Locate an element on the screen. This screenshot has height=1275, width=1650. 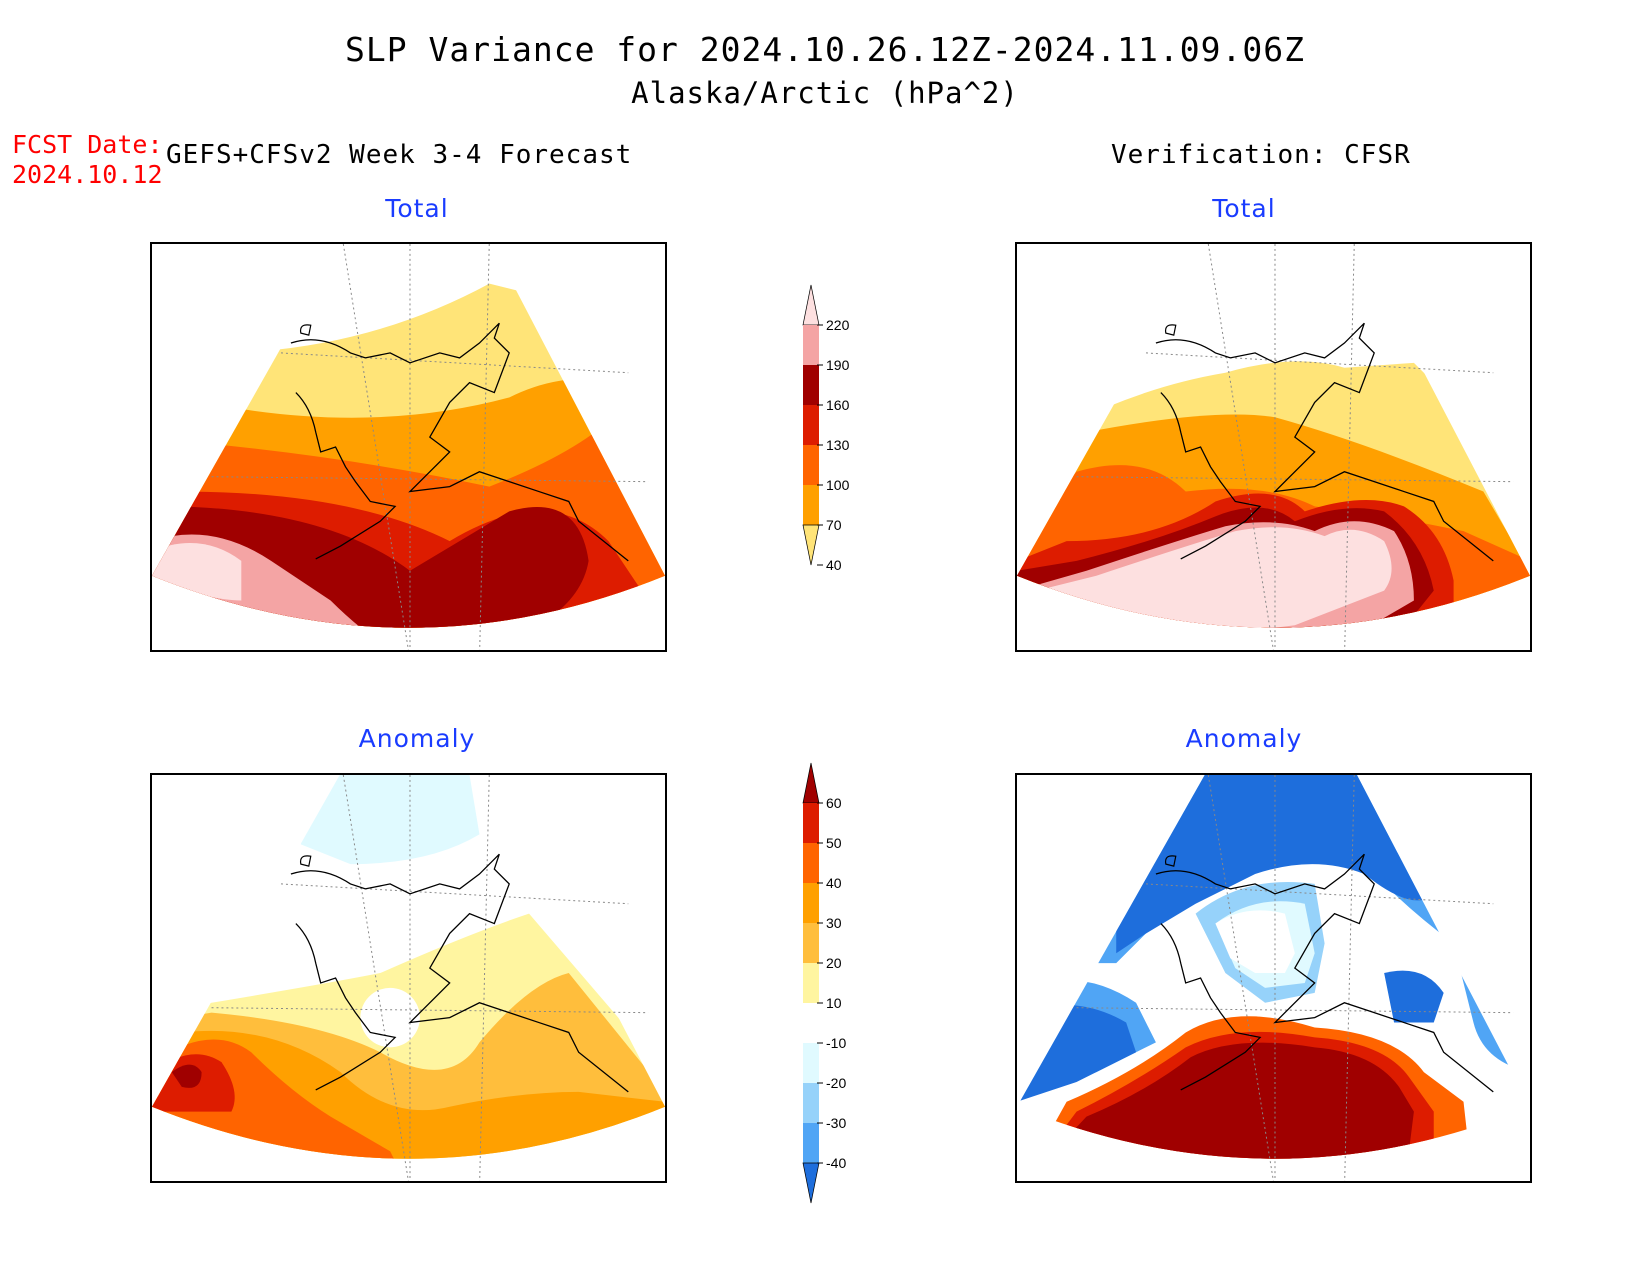
anomaly-colorbar-tick-label: 20 is located at coordinates (834, 963).